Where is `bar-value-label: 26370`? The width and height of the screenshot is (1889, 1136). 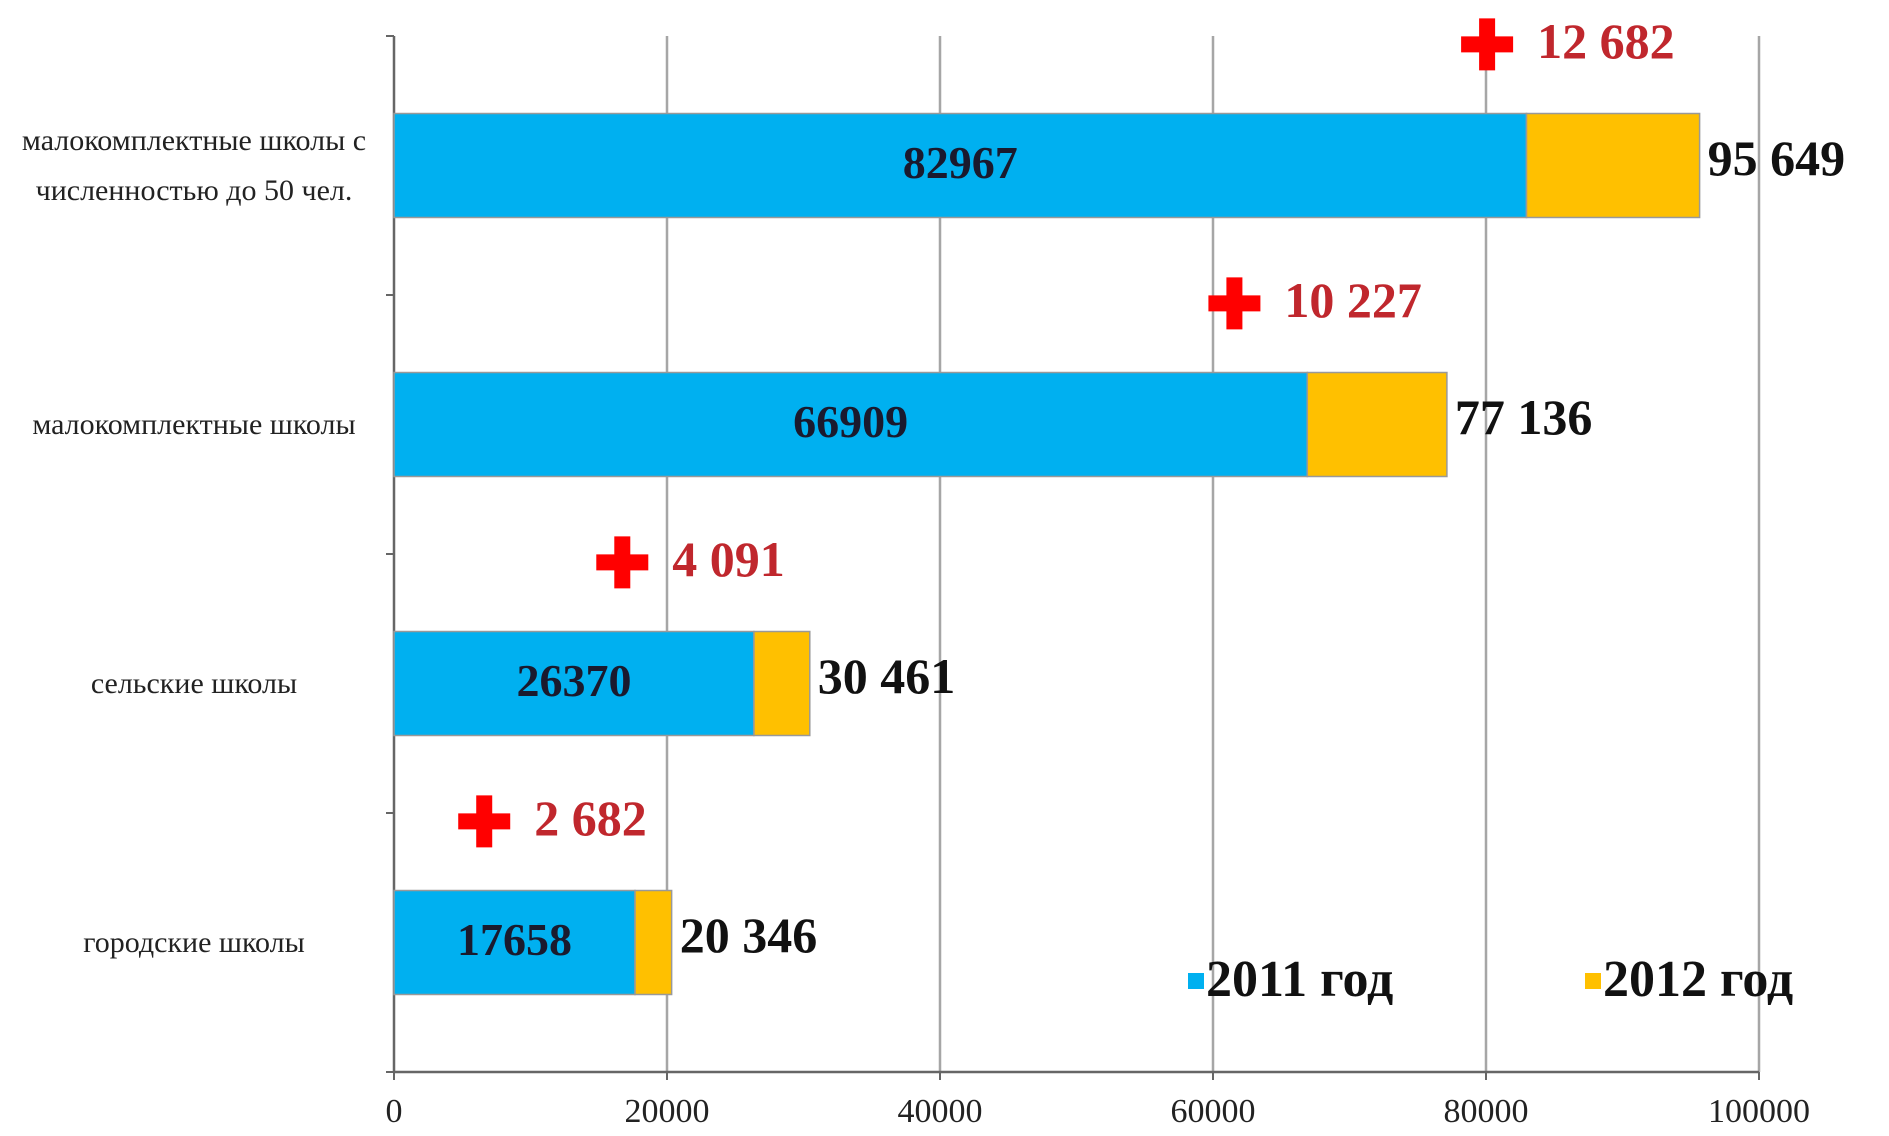
bar-value-label: 26370 is located at coordinates (573, 680).